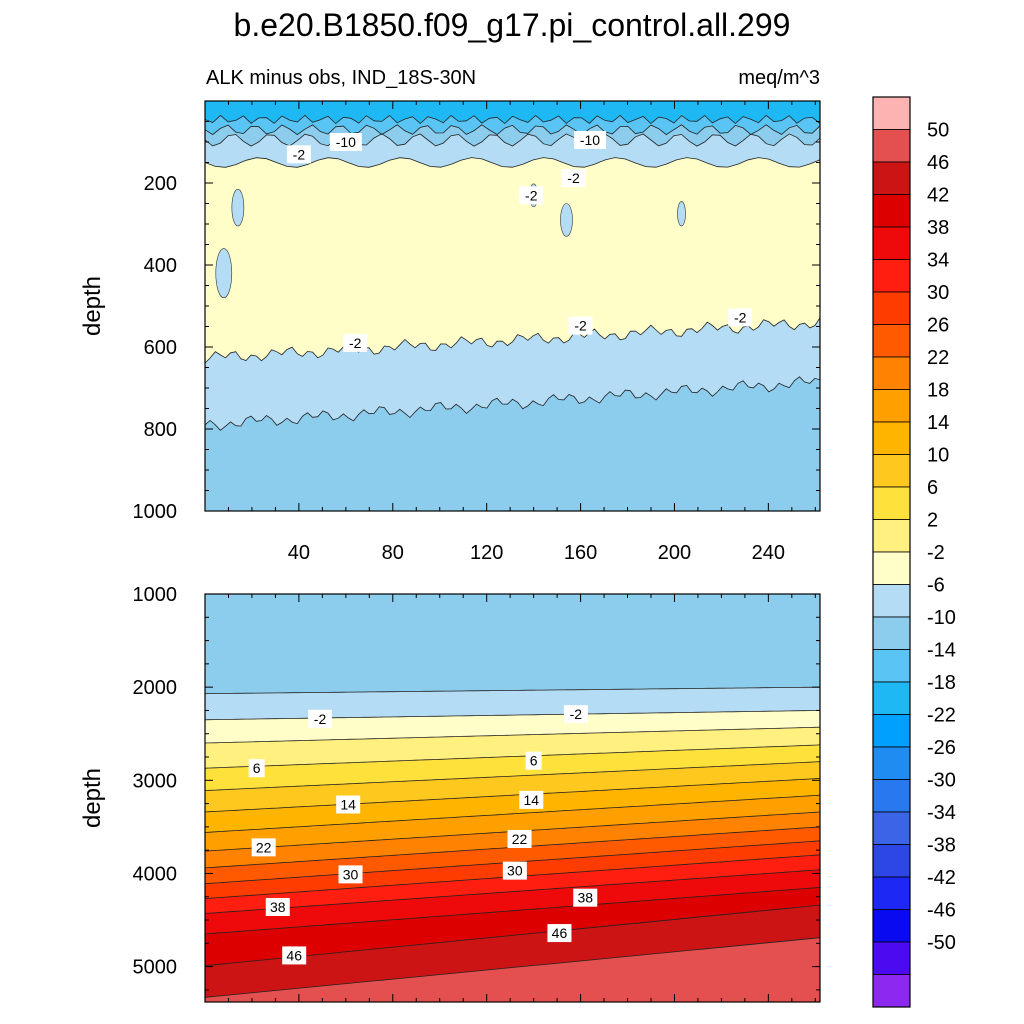 The height and width of the screenshot is (1024, 1024). Describe the element at coordinates (891, 552) in the screenshot. I see `colorbar-frame` at that location.